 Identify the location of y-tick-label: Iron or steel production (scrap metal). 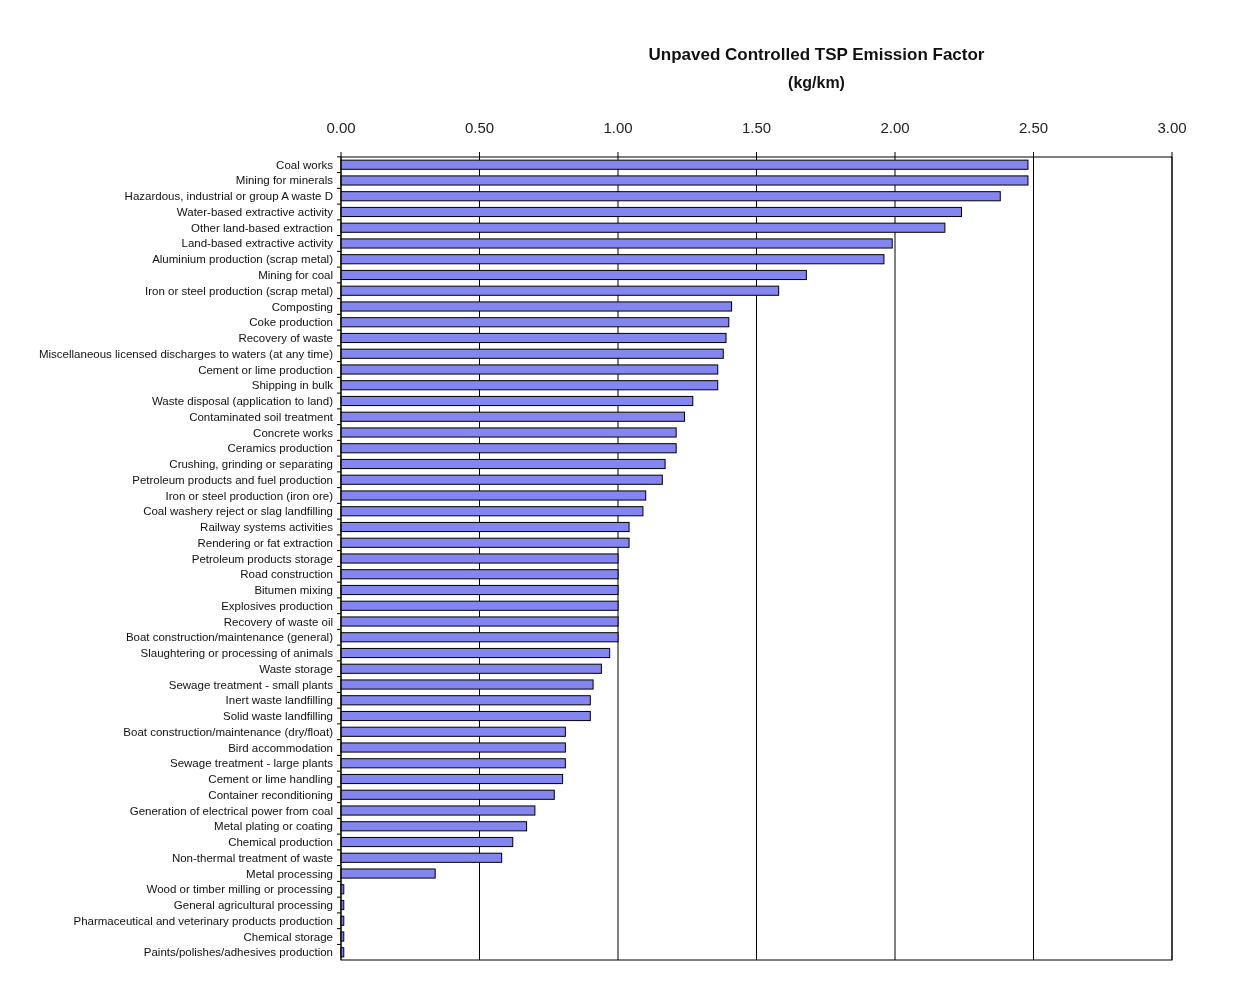
(239, 290).